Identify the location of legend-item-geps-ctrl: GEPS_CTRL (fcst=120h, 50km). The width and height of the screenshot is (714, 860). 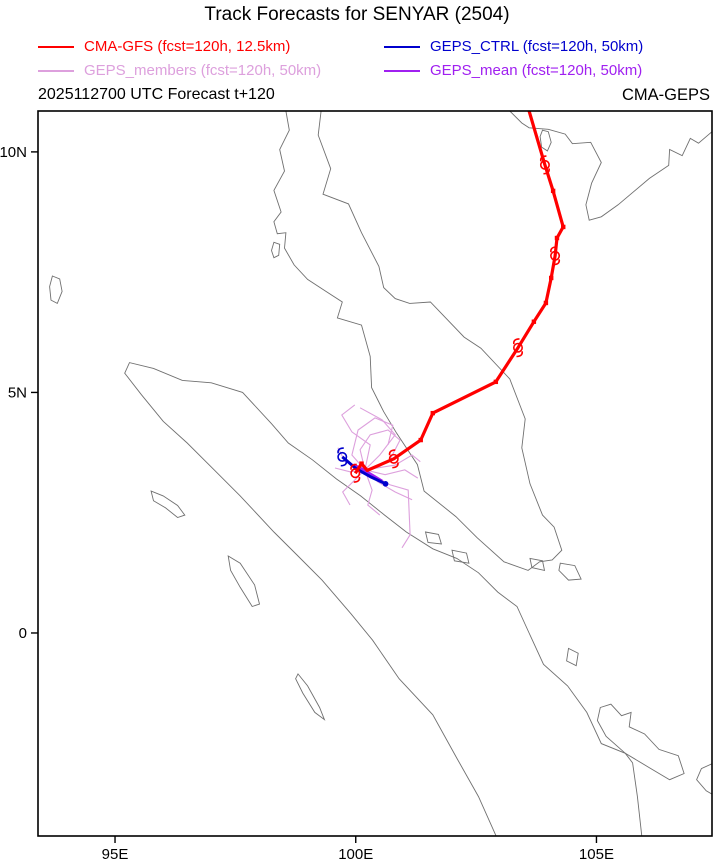
(513, 46).